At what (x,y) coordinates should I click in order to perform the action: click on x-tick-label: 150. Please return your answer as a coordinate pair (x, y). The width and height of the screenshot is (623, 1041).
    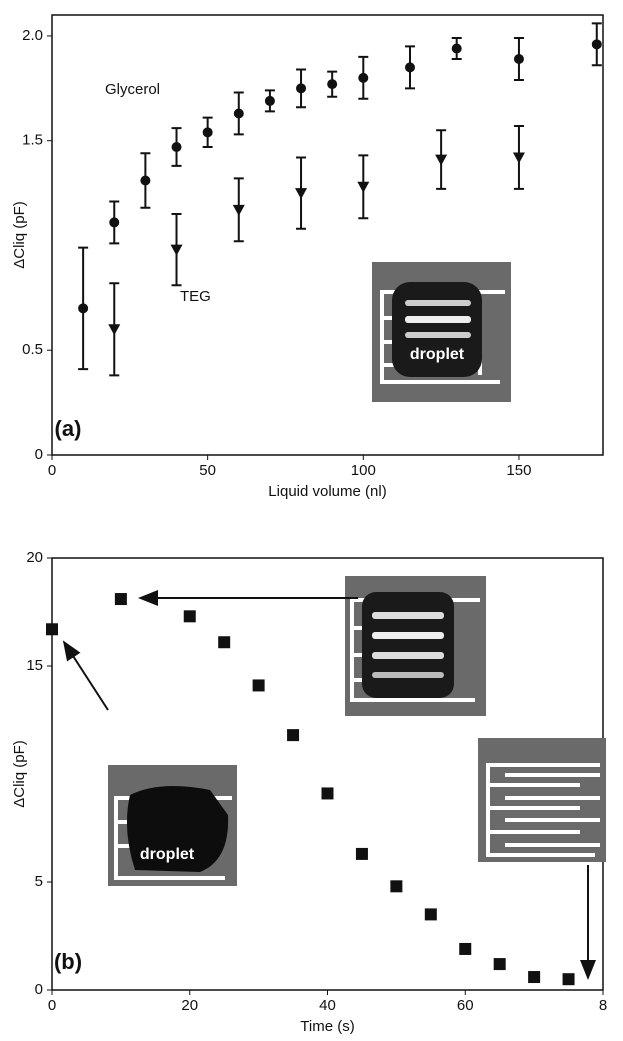
    Looking at the image, I should click on (518, 470).